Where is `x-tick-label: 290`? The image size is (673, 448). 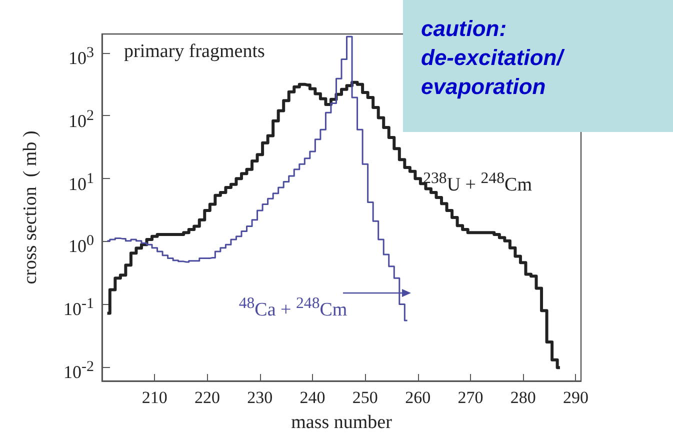
x-tick-label: 290 is located at coordinates (575, 397).